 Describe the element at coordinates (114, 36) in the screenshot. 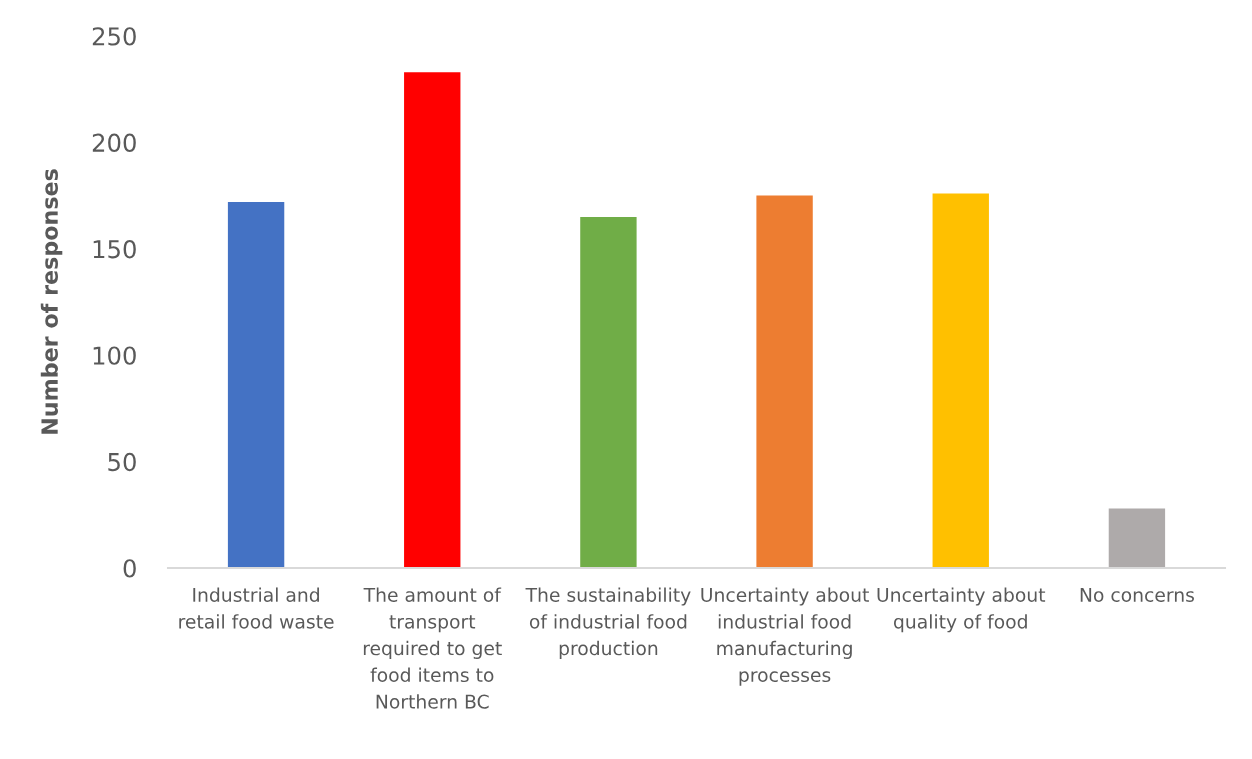

I see `y-tick-label: 250` at that location.